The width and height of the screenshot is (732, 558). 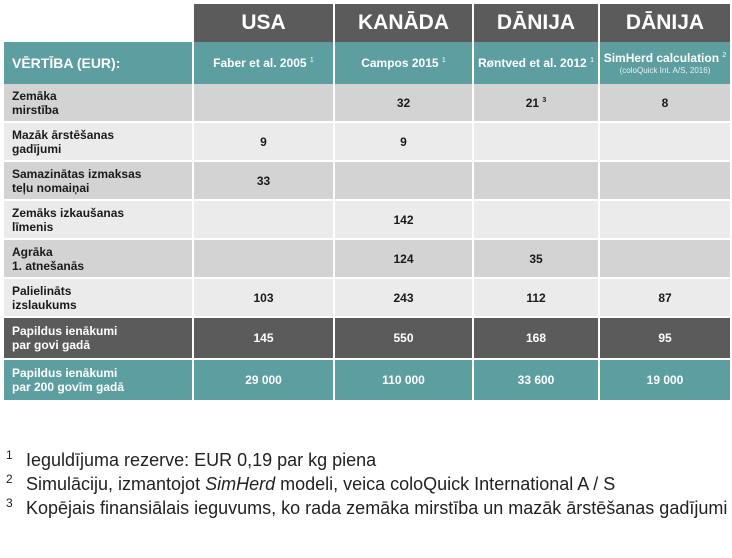 I want to click on total-cell: 550, so click(x=402, y=339).